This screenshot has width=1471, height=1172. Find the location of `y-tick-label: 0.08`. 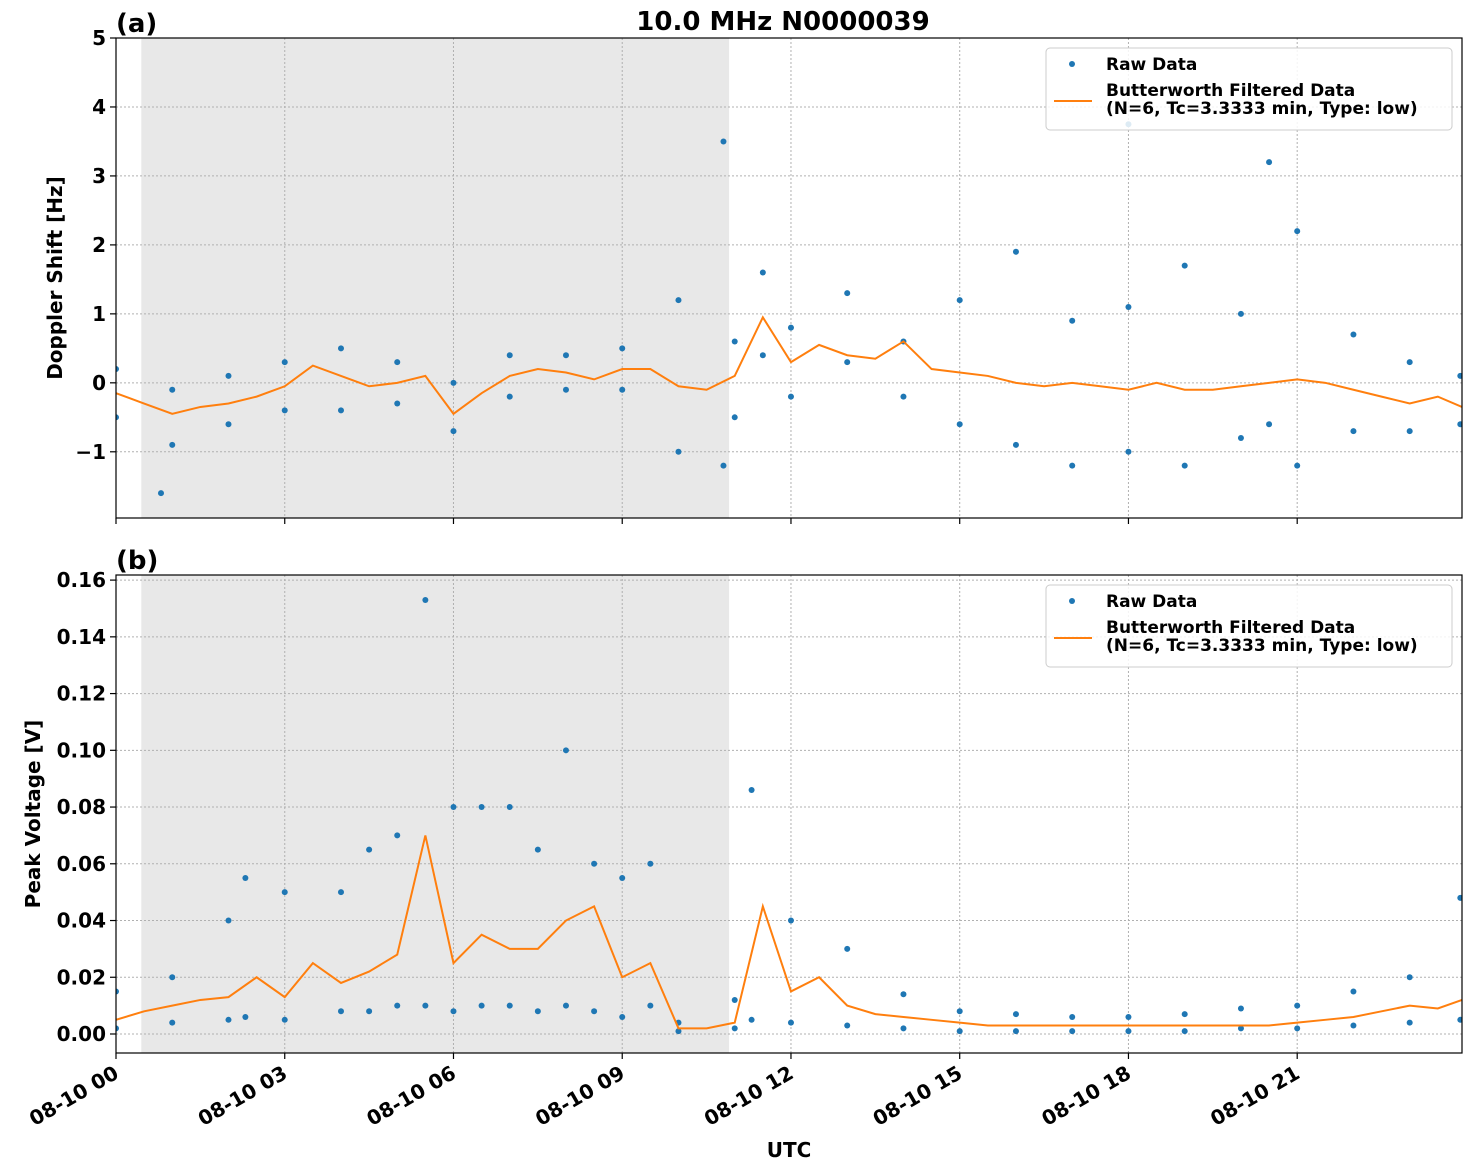

y-tick-label: 0.08 is located at coordinates (81, 807).